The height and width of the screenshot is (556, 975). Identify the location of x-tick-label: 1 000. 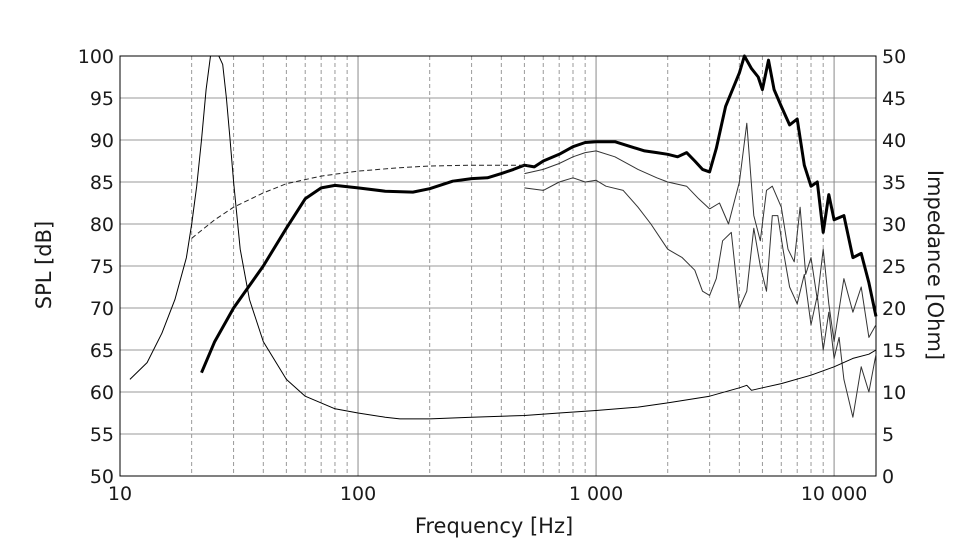
(596, 494).